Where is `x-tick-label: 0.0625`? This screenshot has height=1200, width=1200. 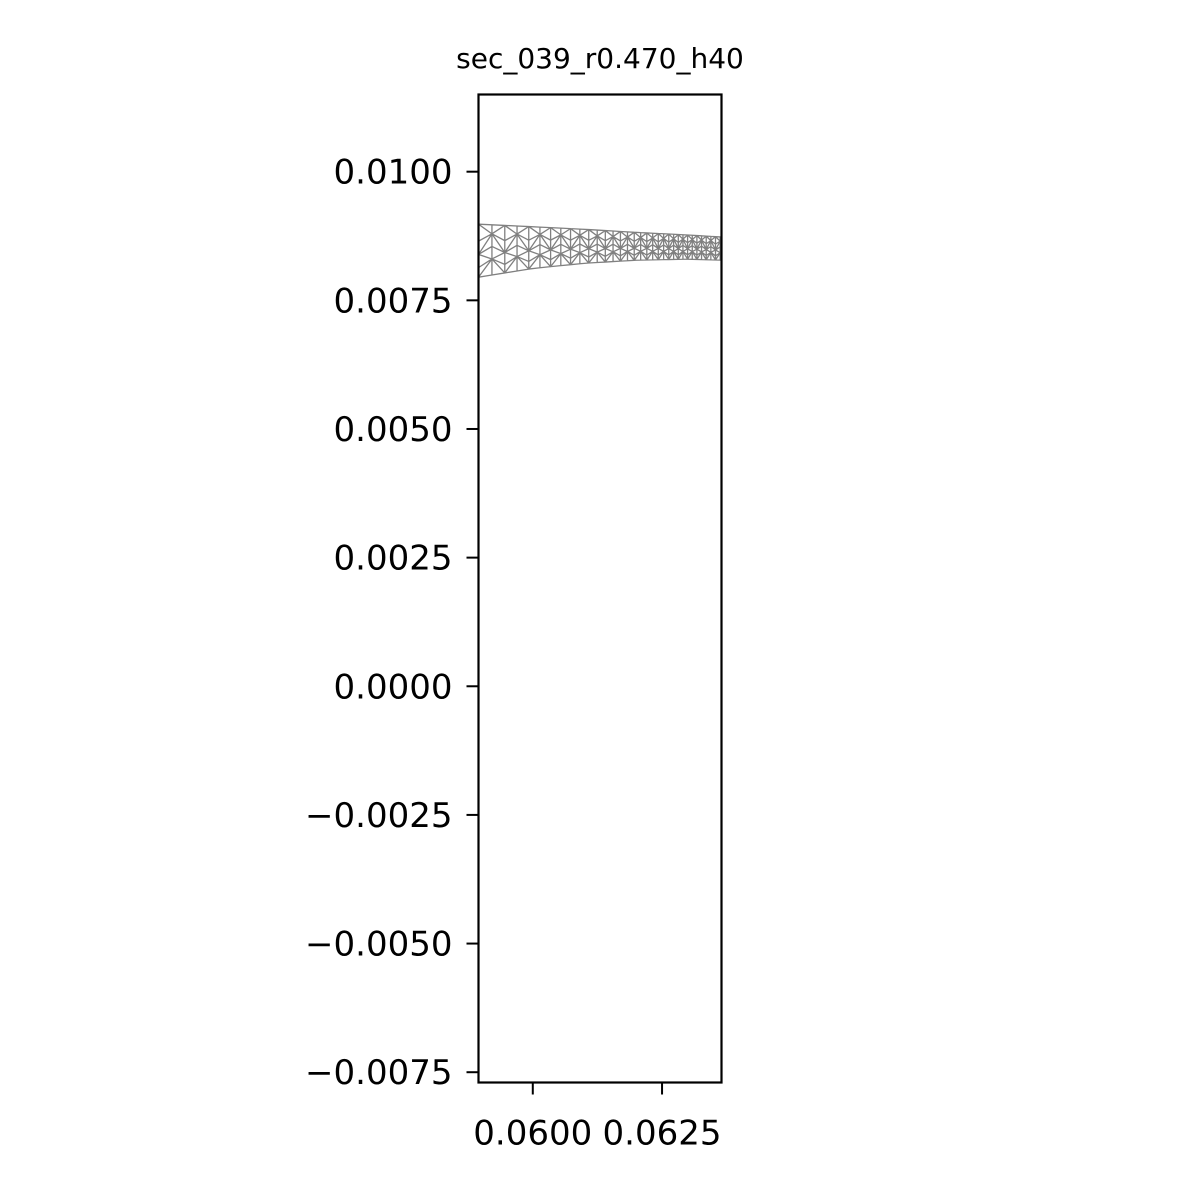 x-tick-label: 0.0625 is located at coordinates (662, 1134).